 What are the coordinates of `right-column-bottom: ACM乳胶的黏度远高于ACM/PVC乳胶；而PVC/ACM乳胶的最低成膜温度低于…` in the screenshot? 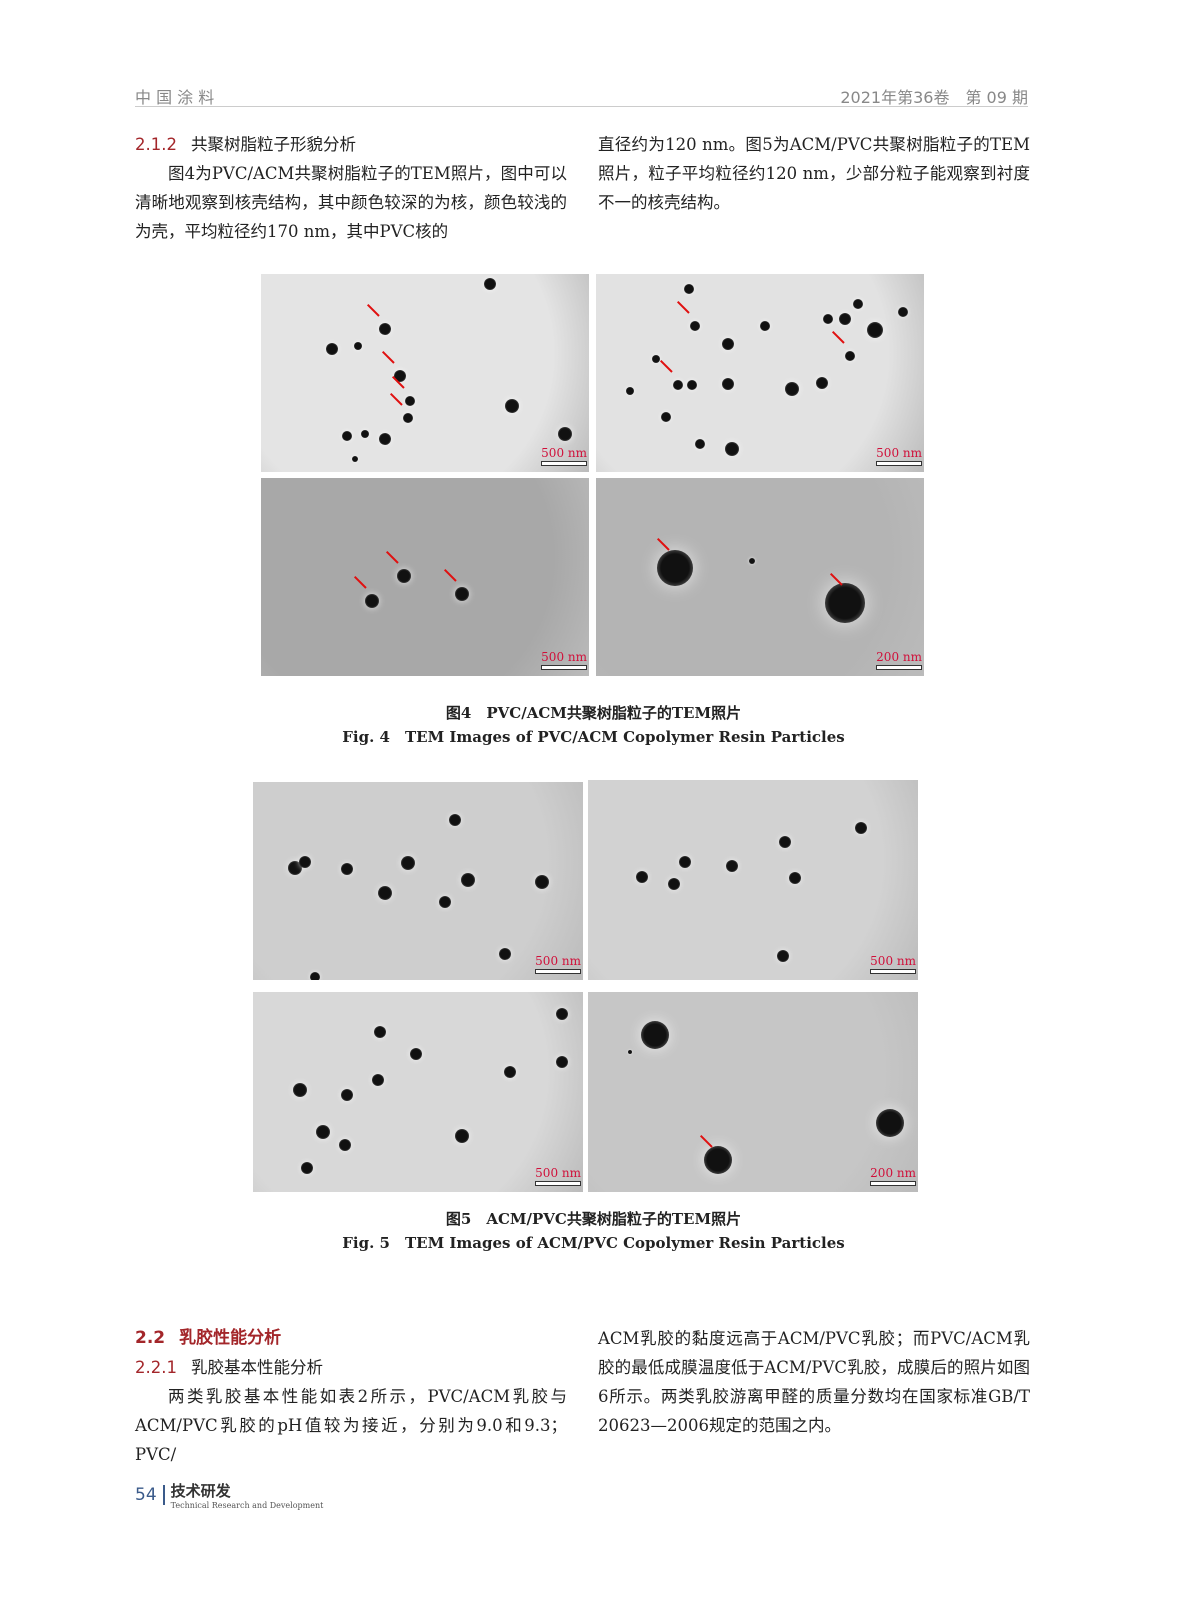 It's located at (814, 1382).